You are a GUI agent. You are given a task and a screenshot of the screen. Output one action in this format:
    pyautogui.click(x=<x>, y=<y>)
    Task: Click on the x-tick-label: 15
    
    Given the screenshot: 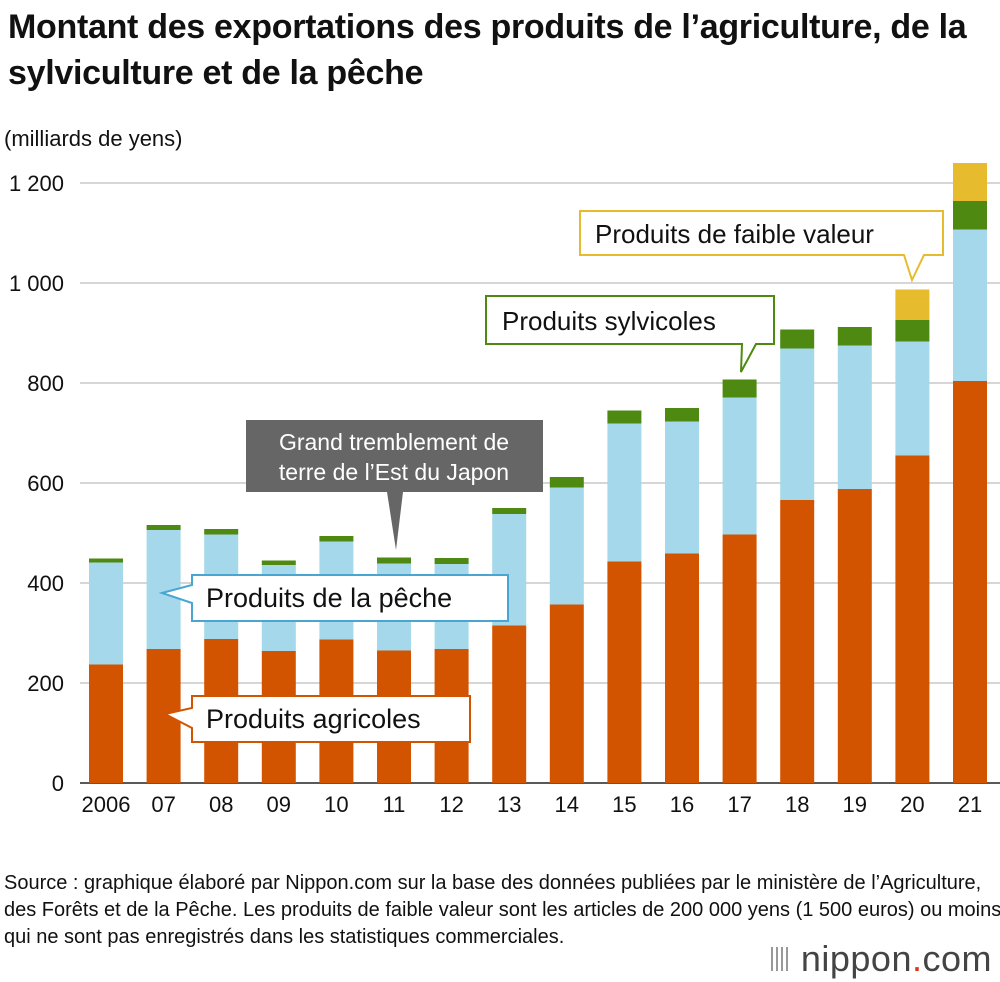 What is the action you would take?
    pyautogui.click(x=624, y=804)
    